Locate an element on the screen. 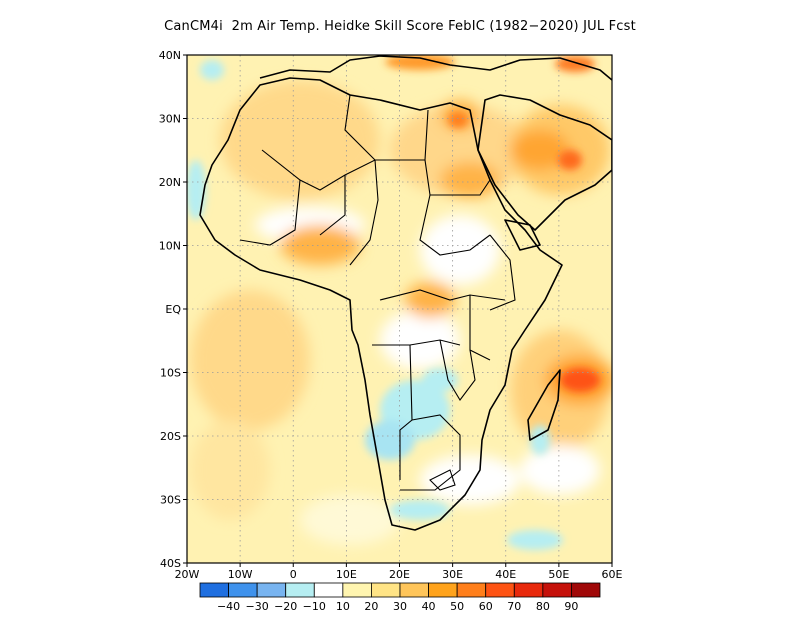 This screenshot has height=618, width=800. colorbar-label: 40 is located at coordinates (429, 606).